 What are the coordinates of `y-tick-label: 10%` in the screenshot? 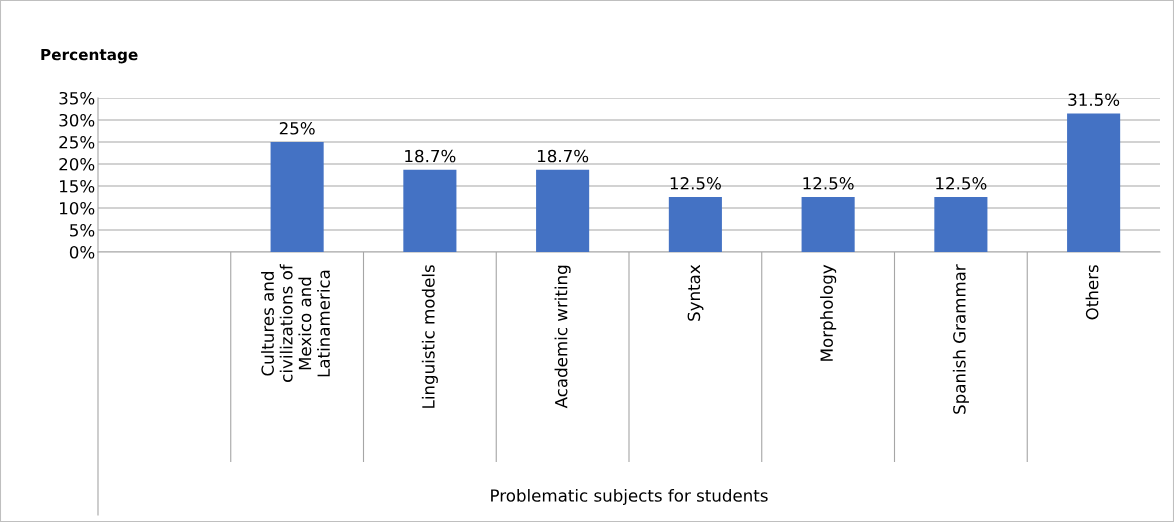 It's located at (77, 208).